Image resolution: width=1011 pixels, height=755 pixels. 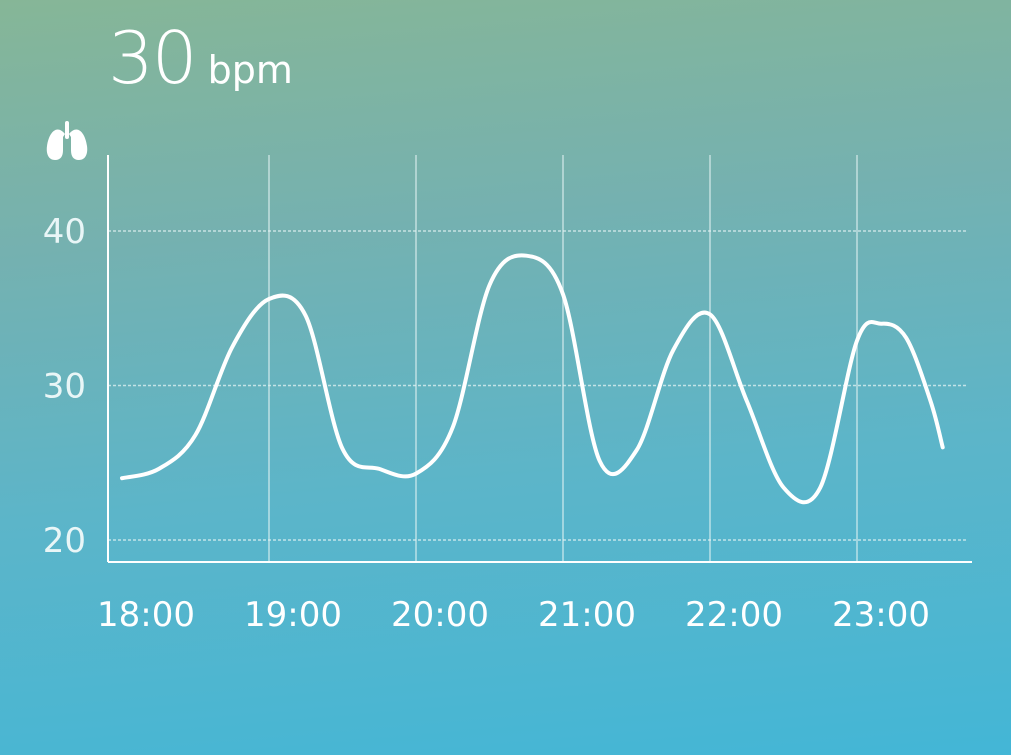 What do you see at coordinates (64, 541) in the screenshot?
I see `y-tick-label: 20` at bounding box center [64, 541].